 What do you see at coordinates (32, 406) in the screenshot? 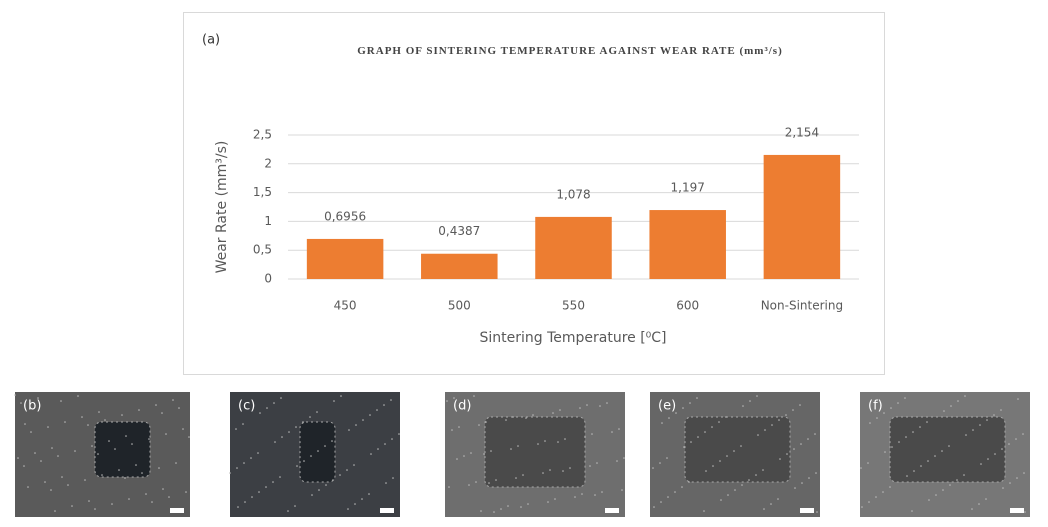
I see `panel-label: (b)` at bounding box center [32, 406].